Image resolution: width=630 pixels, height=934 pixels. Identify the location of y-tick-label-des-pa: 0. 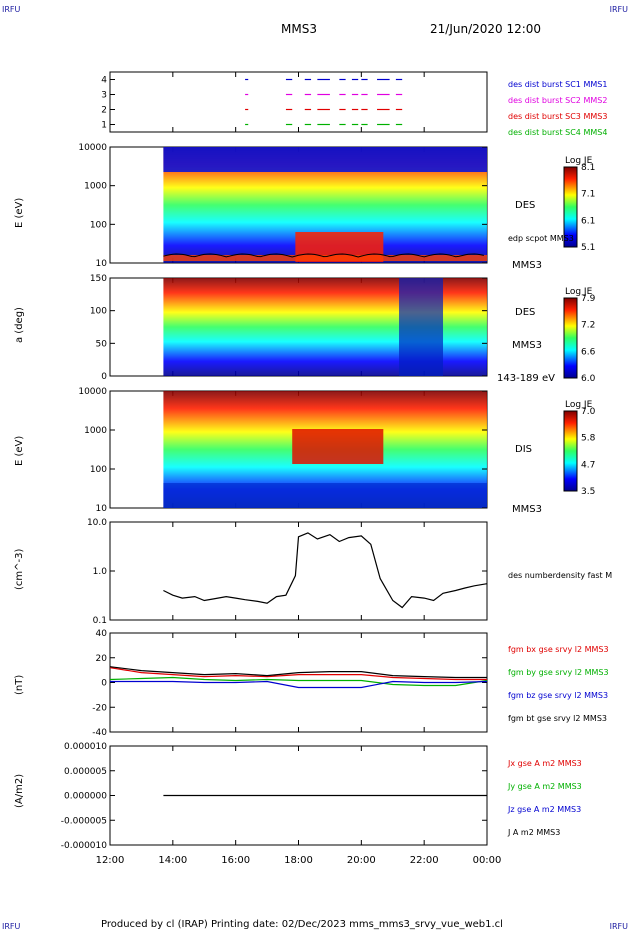
(104, 377).